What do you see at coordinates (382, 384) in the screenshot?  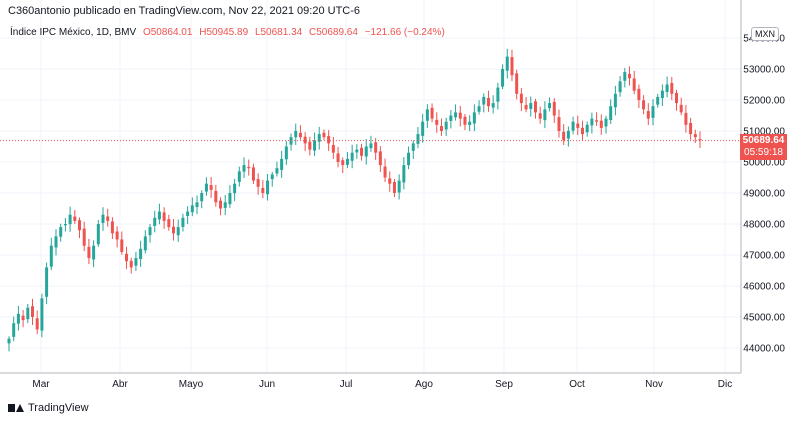 I see `x-axis: Mar Abr Mayo Jun Jul Ago Sep Oct Nov Dic` at bounding box center [382, 384].